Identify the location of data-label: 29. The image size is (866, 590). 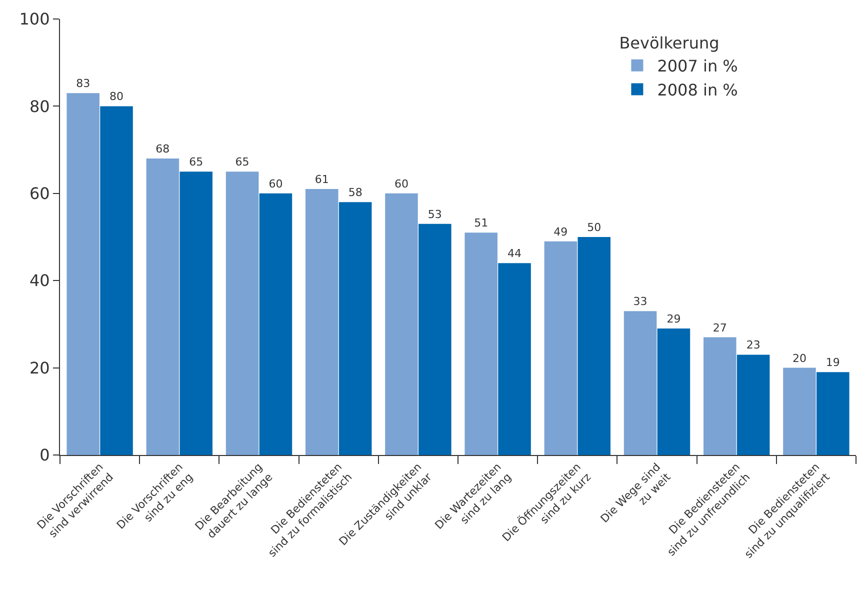
(673, 319).